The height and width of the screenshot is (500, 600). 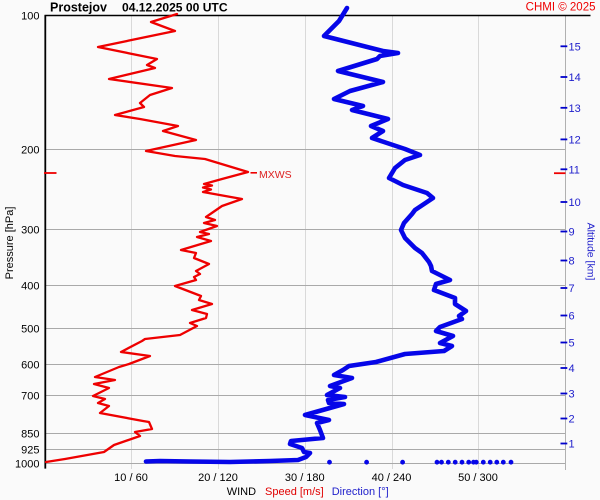 What do you see at coordinates (241, 492) in the screenshot?
I see `svg-text: WIND` at bounding box center [241, 492].